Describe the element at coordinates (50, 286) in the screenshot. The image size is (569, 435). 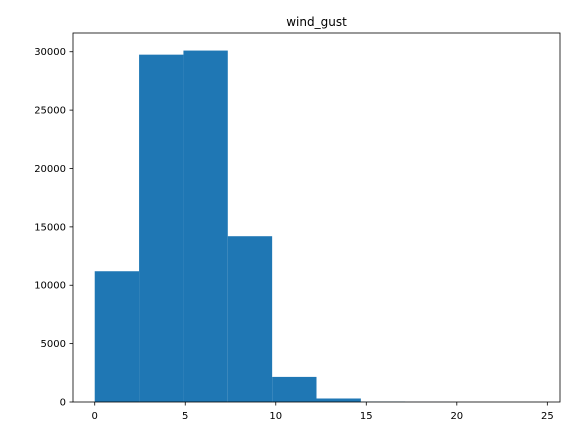
I see `y-tick-label: 10000` at that location.